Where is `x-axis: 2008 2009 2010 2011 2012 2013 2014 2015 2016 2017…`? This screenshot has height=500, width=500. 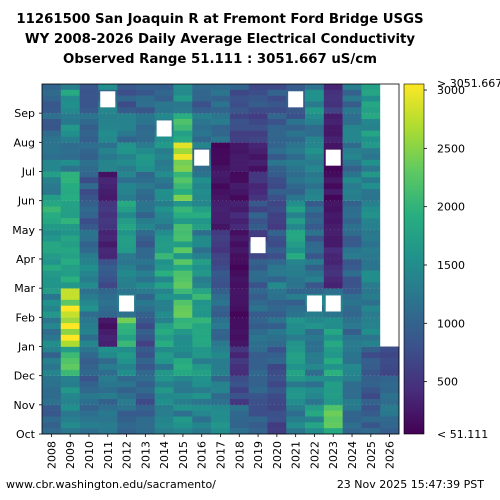 x-axis: 2008 2009 2010 2011 2012 2013 2014 2015 2016 2017… is located at coordinates (221, 451).